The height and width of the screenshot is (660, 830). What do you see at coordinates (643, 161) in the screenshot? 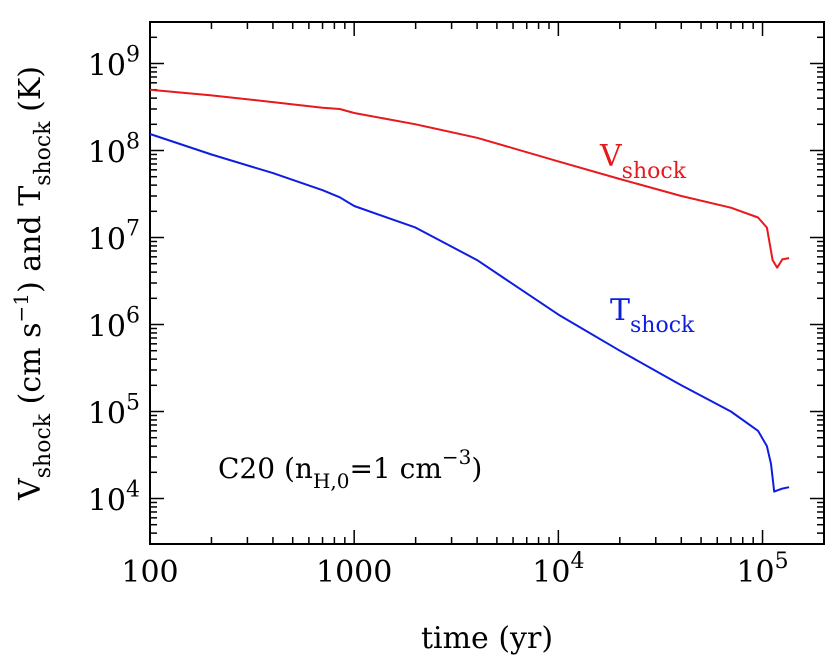
I see `series-label-vshock: Vshock` at bounding box center [643, 161].